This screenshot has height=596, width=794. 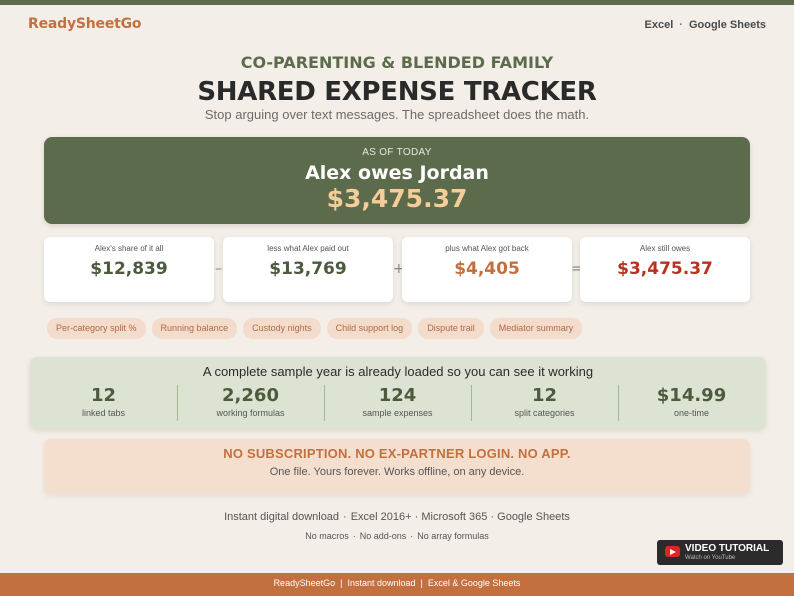 What do you see at coordinates (129, 248) in the screenshot?
I see `card-label: Alex's share of it all` at bounding box center [129, 248].